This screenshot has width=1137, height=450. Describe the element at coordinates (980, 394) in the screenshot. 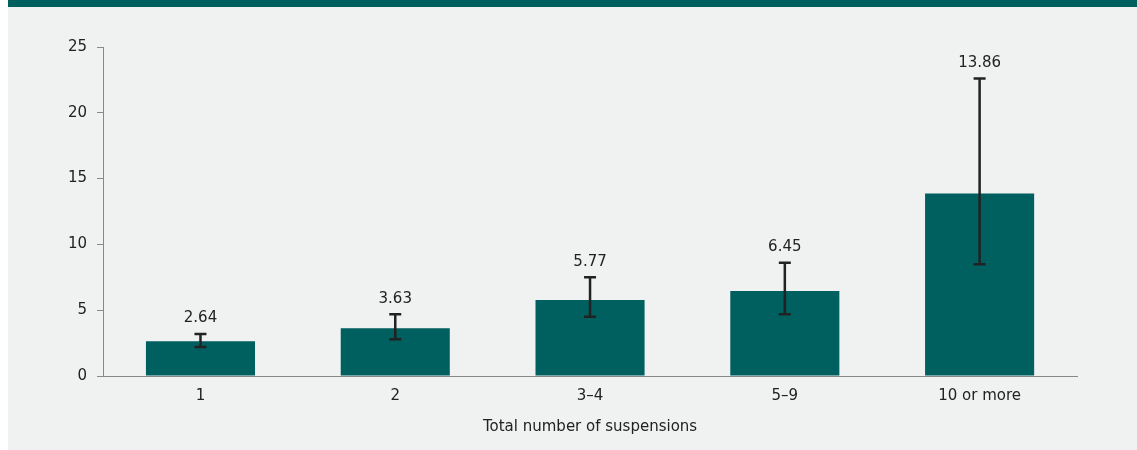

I see `x-tick-label: 10 or more` at that location.